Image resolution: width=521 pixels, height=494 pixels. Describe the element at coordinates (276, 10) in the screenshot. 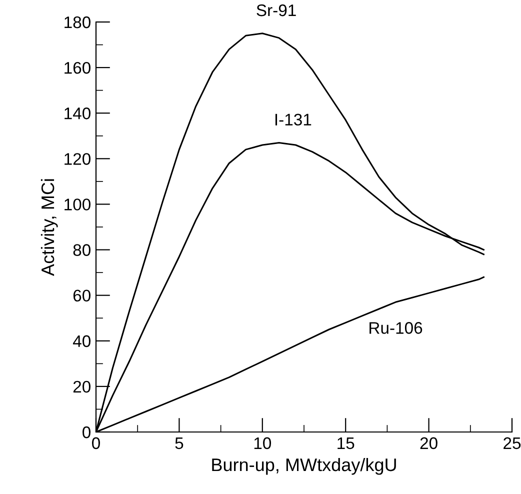

I see `series-label: Sr-91` at that location.